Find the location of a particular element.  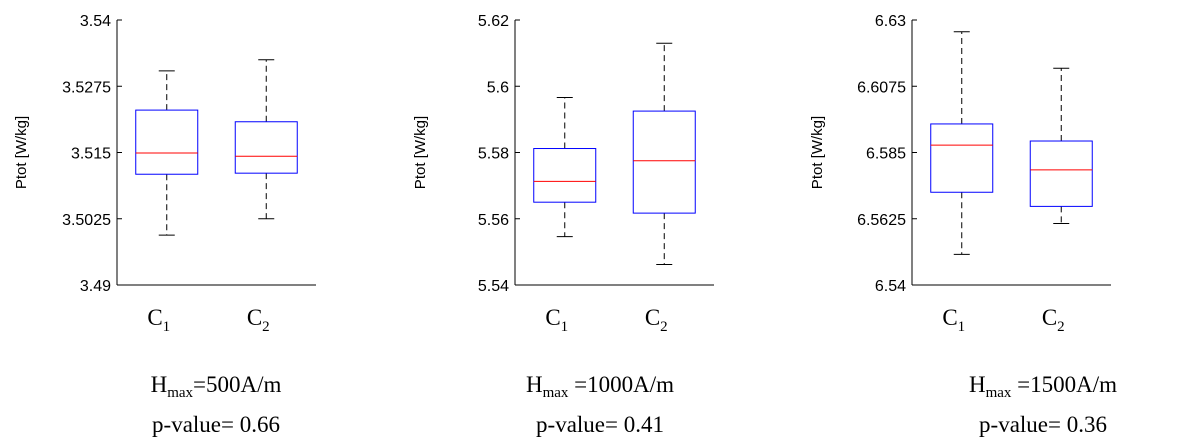

caption-h-value: =1000A/m is located at coordinates (621, 384).